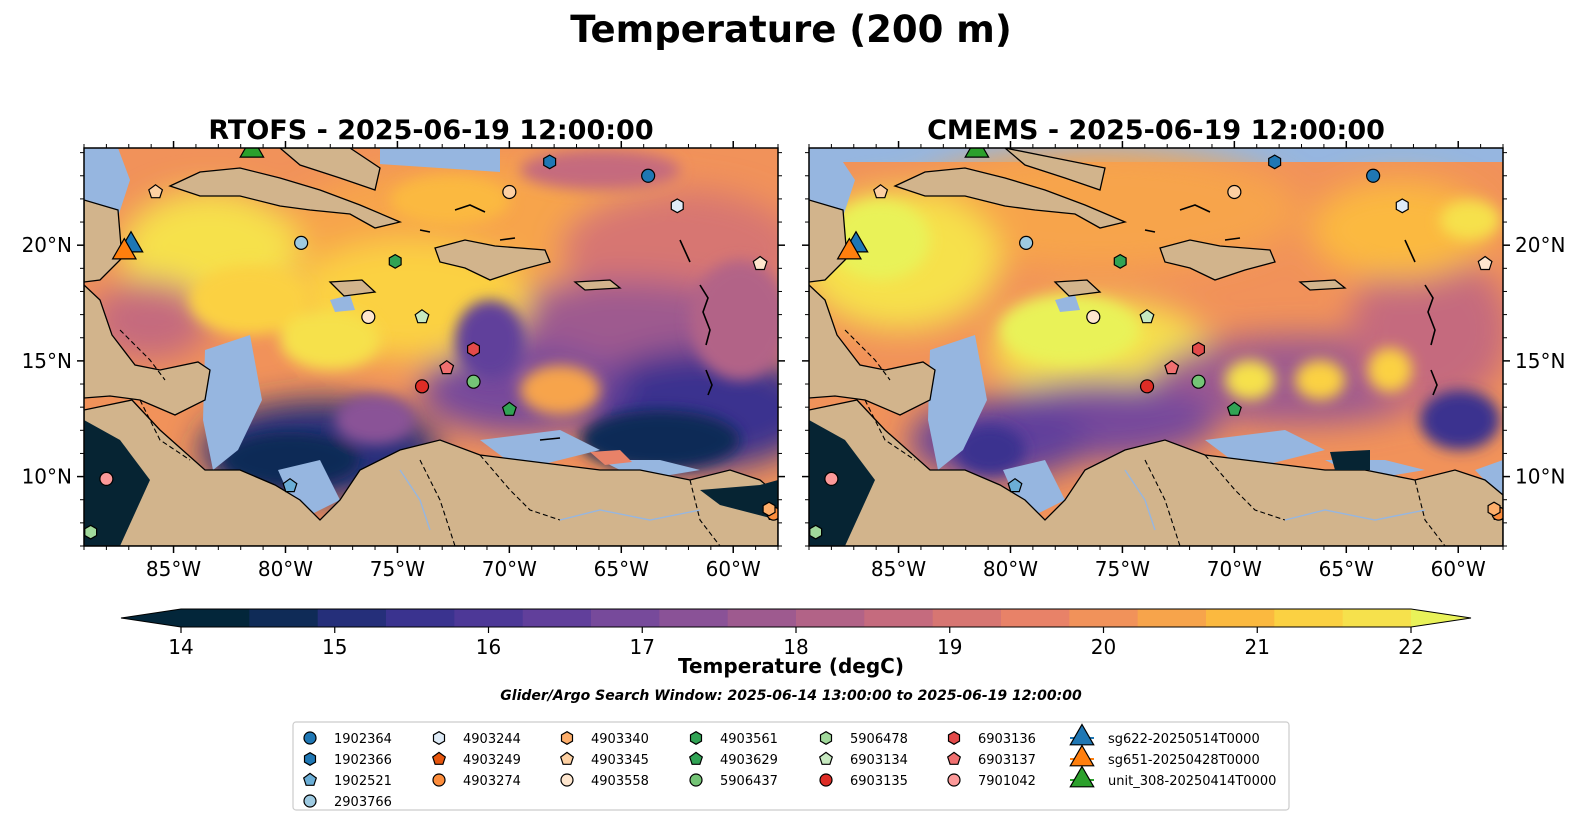 This screenshot has height=827, width=1582. I want to click on legend-entry: 4903345, so click(604, 759).